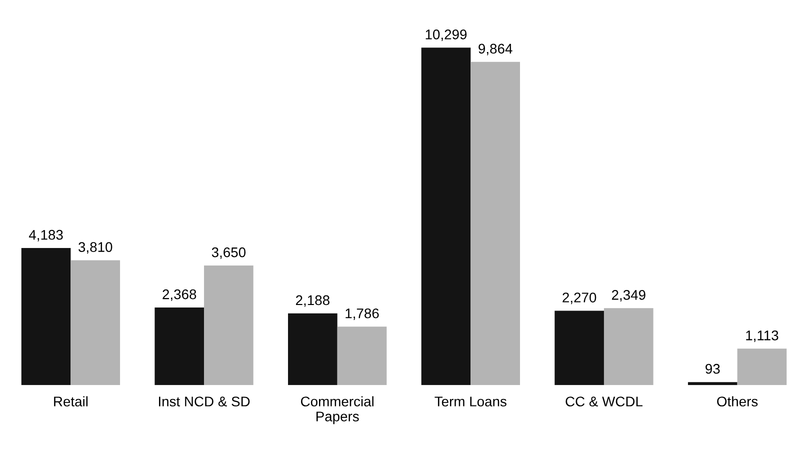  I want to click on data-label: 2,270, so click(579, 298).